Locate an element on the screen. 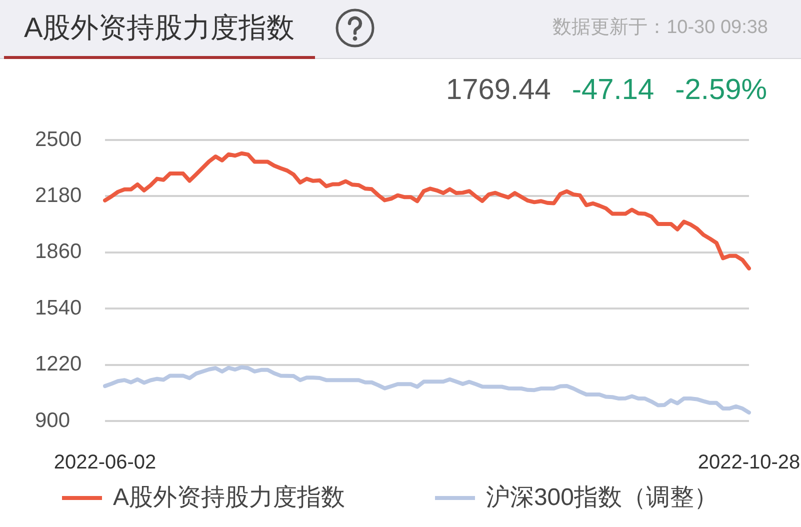  y-tick-label: 2180 is located at coordinates (58, 195).